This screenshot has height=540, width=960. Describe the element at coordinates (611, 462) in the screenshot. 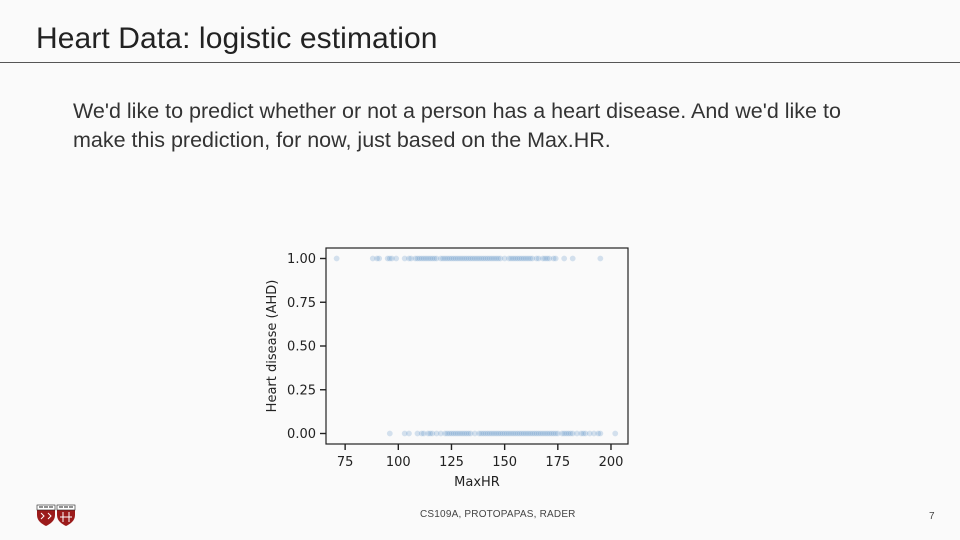

I see `x-tick-label: 200` at that location.